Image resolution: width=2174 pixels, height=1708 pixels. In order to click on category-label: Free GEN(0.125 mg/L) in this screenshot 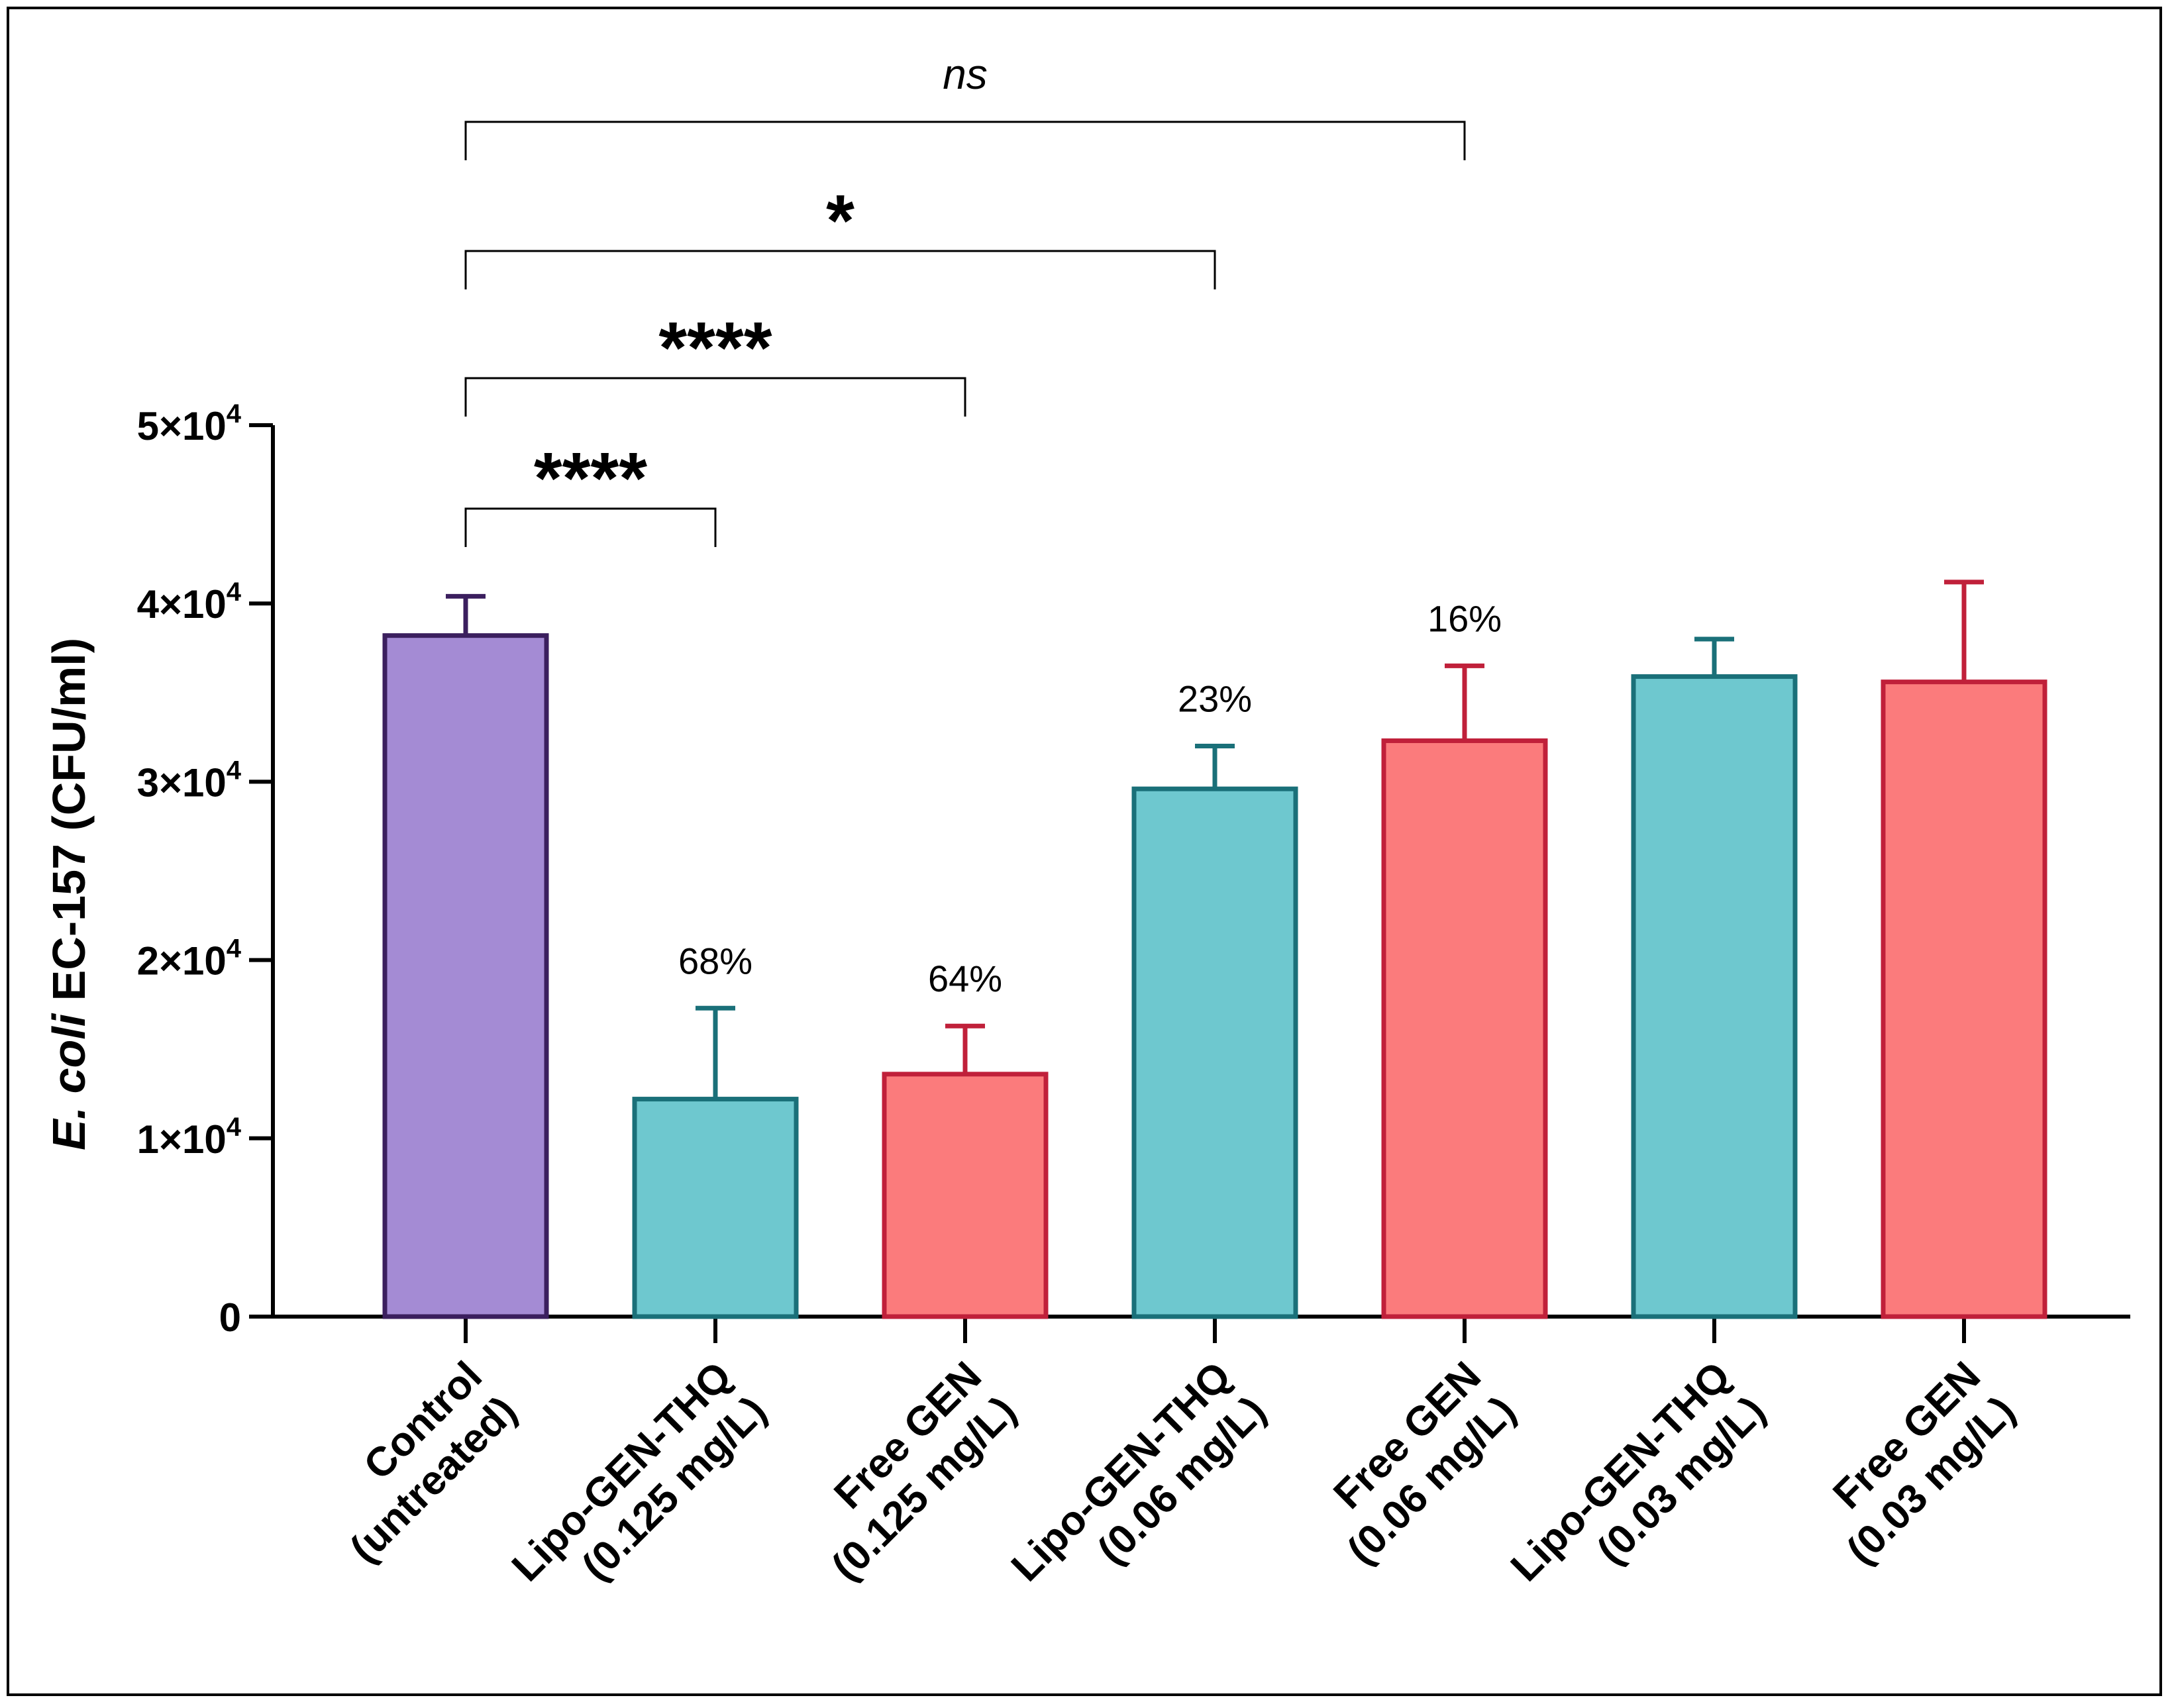, I will do `click(906, 1471)`.